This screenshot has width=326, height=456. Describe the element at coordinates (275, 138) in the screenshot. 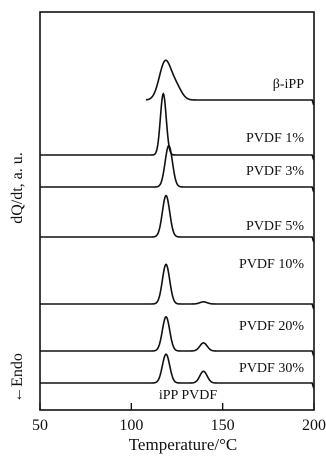

I see `series-label-pvdf-1: PVDF 1%` at that location.